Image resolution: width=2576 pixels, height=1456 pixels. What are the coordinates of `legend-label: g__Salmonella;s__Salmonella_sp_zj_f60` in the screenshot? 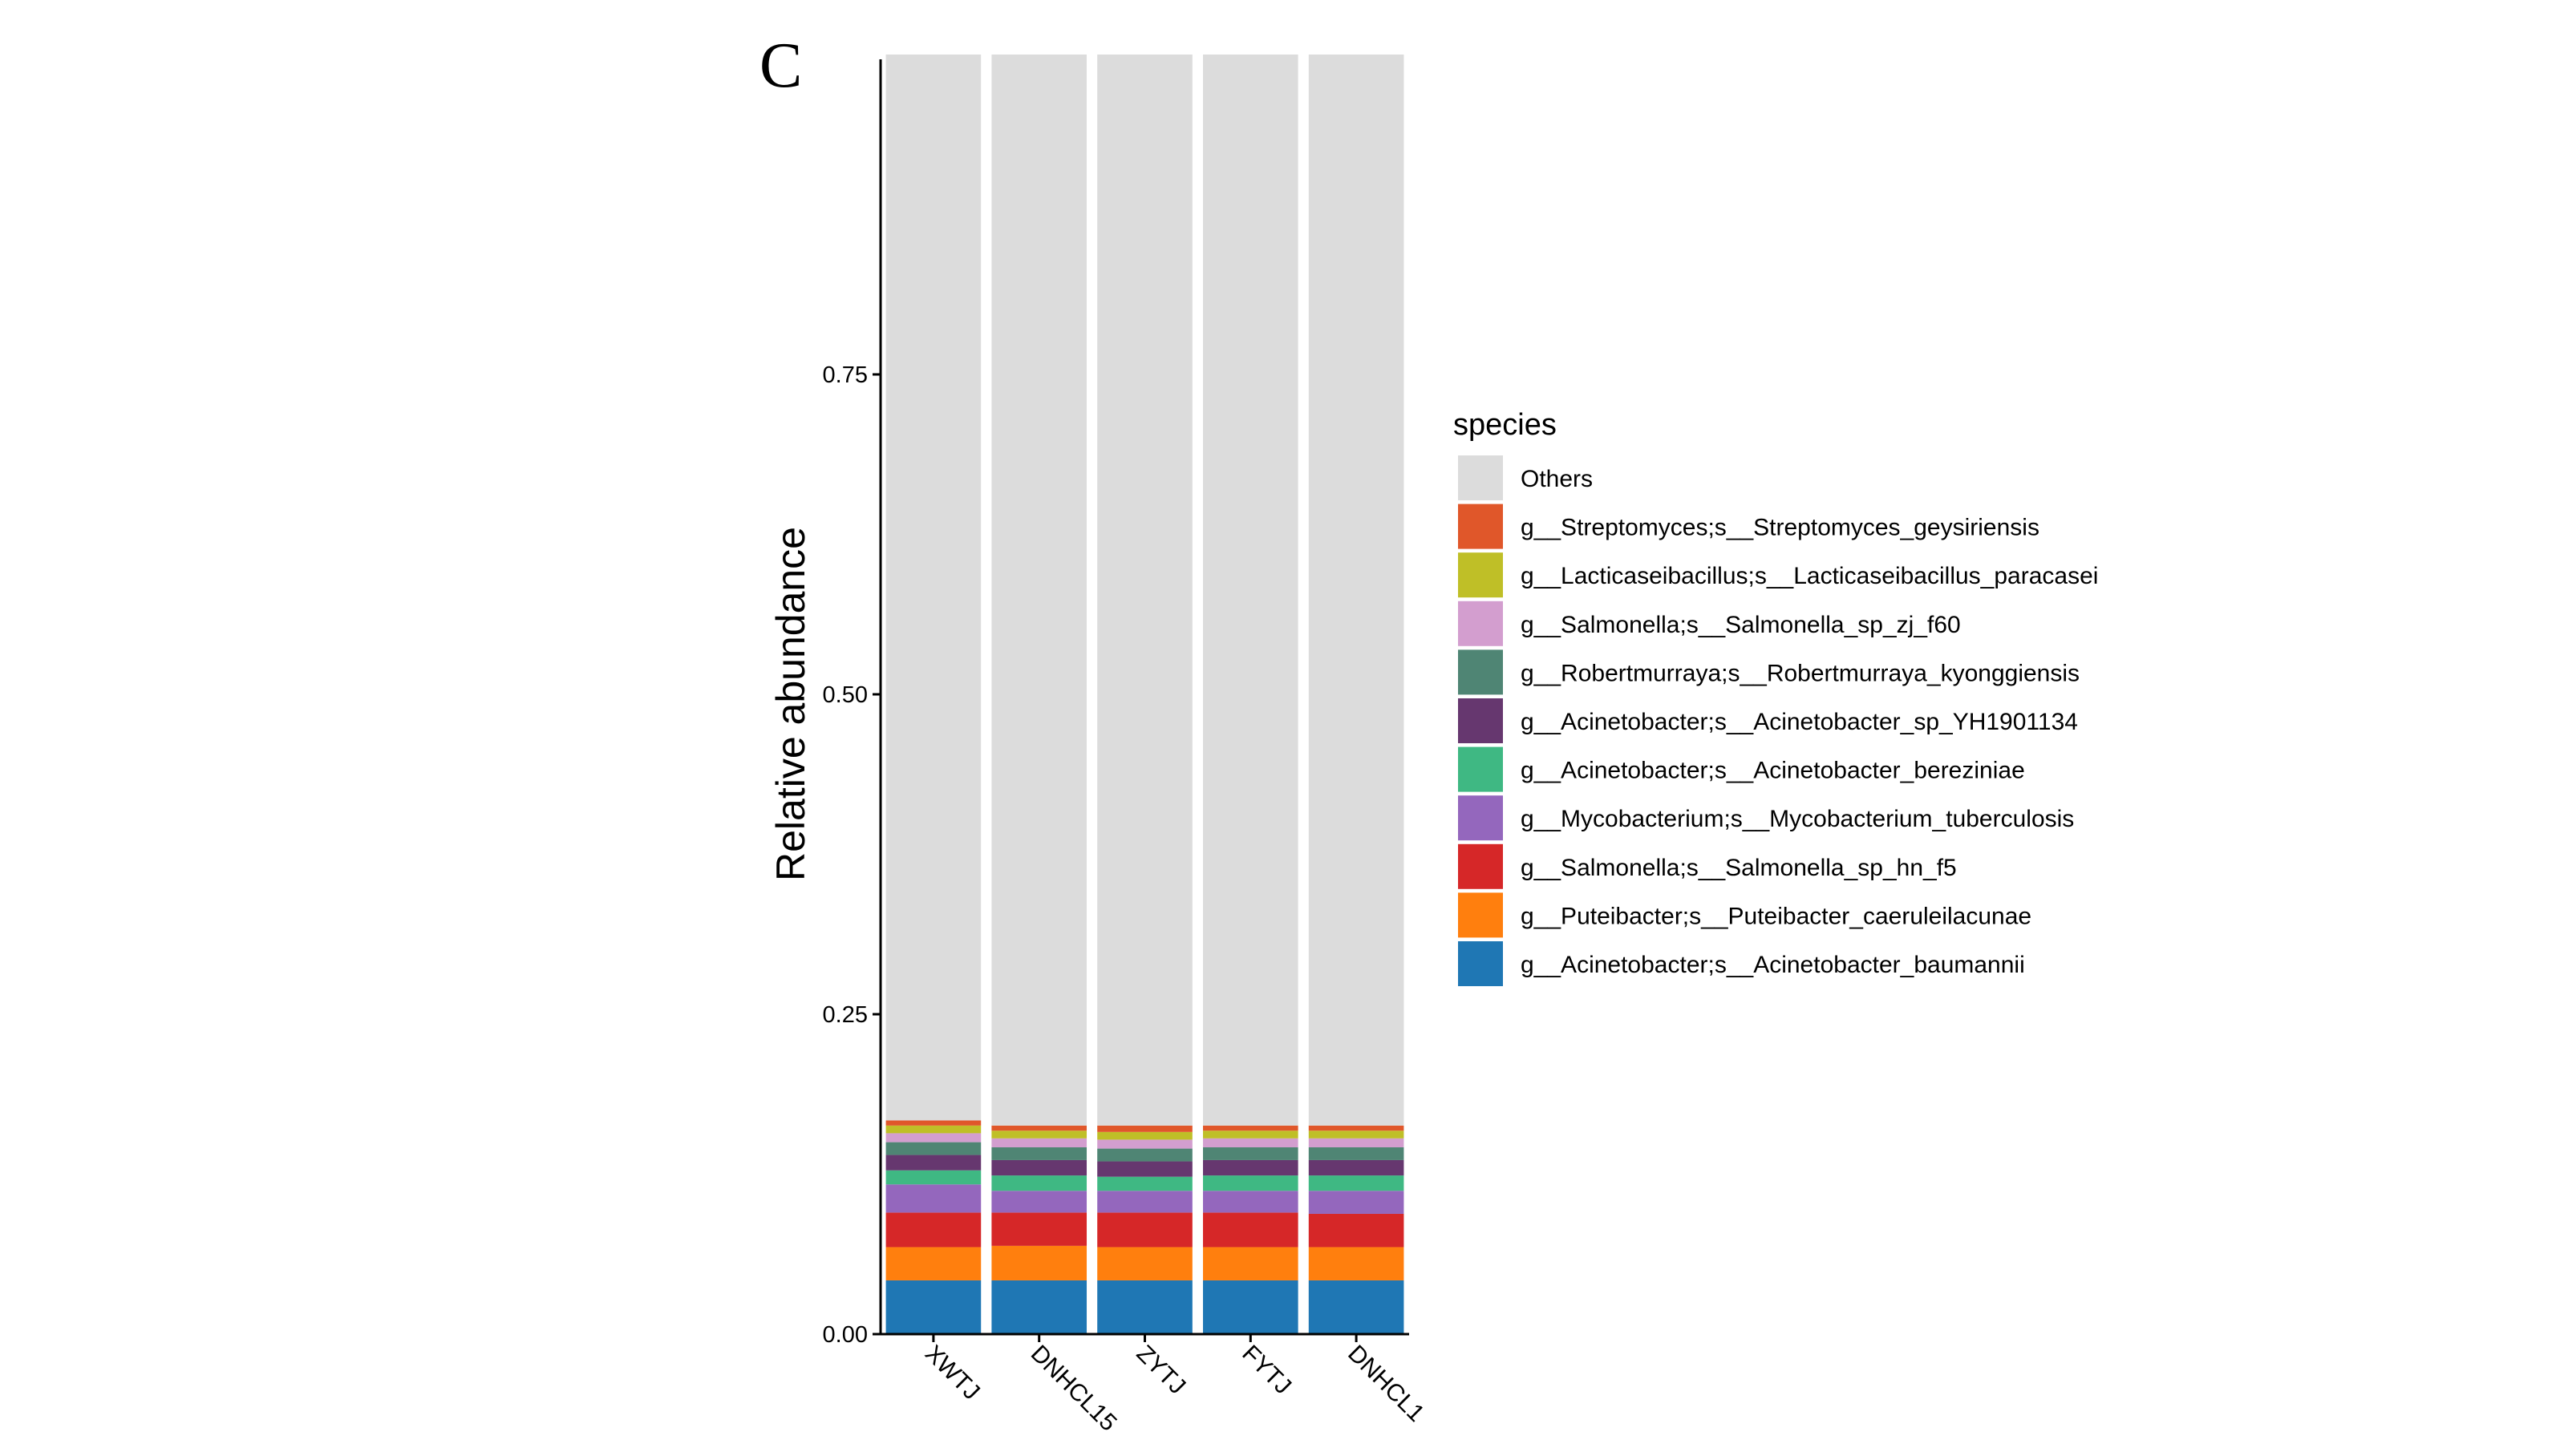 It's located at (1741, 625).